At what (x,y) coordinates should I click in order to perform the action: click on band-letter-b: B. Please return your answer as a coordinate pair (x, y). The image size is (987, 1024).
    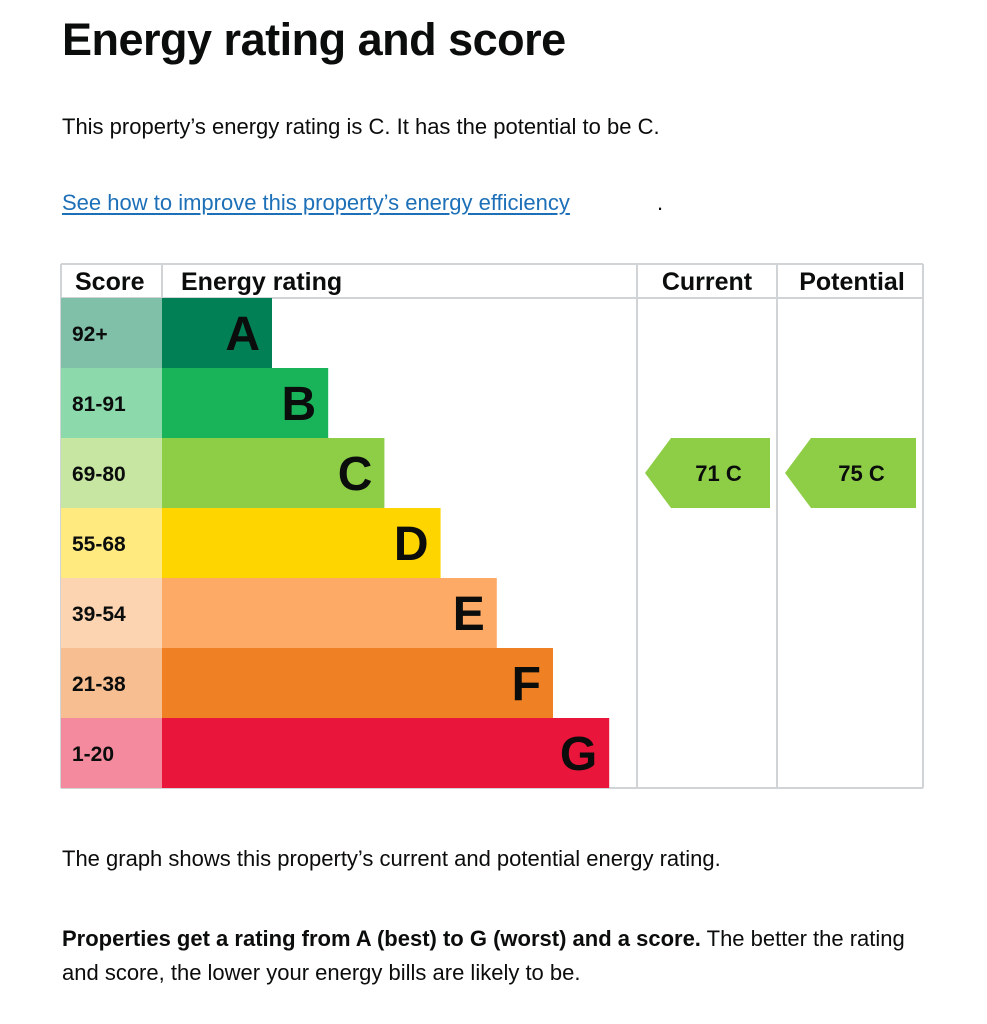
    Looking at the image, I should click on (299, 404).